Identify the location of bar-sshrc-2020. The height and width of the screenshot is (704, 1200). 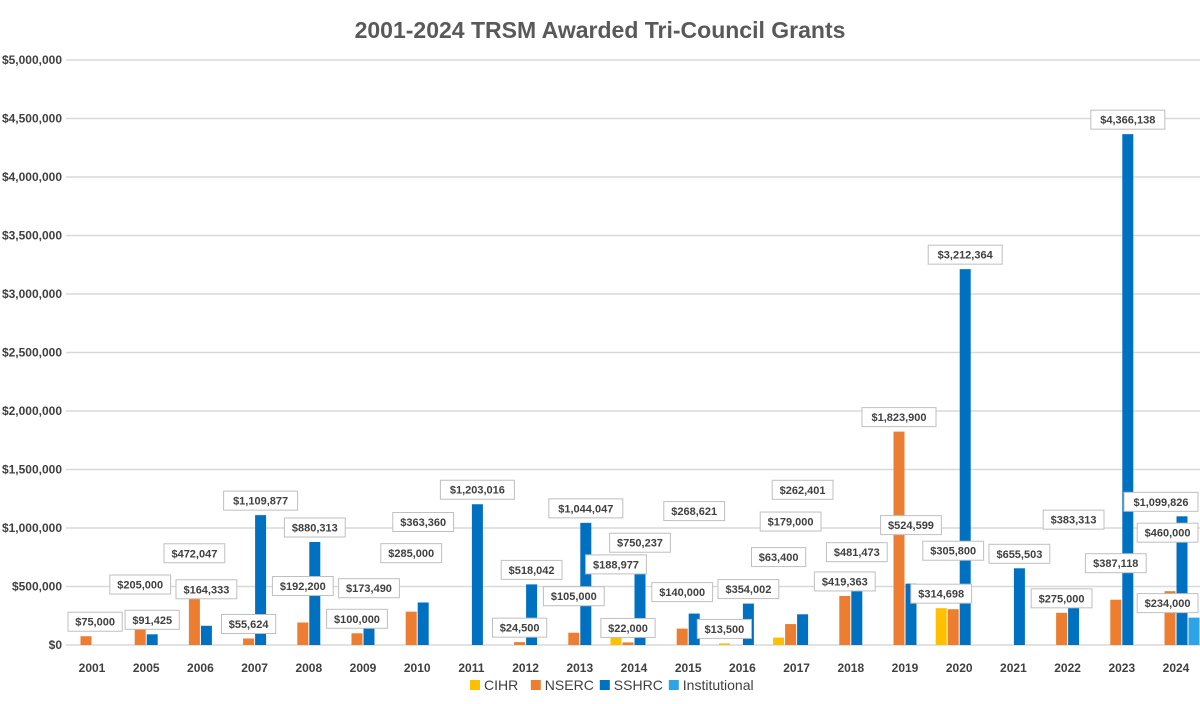
(965, 457).